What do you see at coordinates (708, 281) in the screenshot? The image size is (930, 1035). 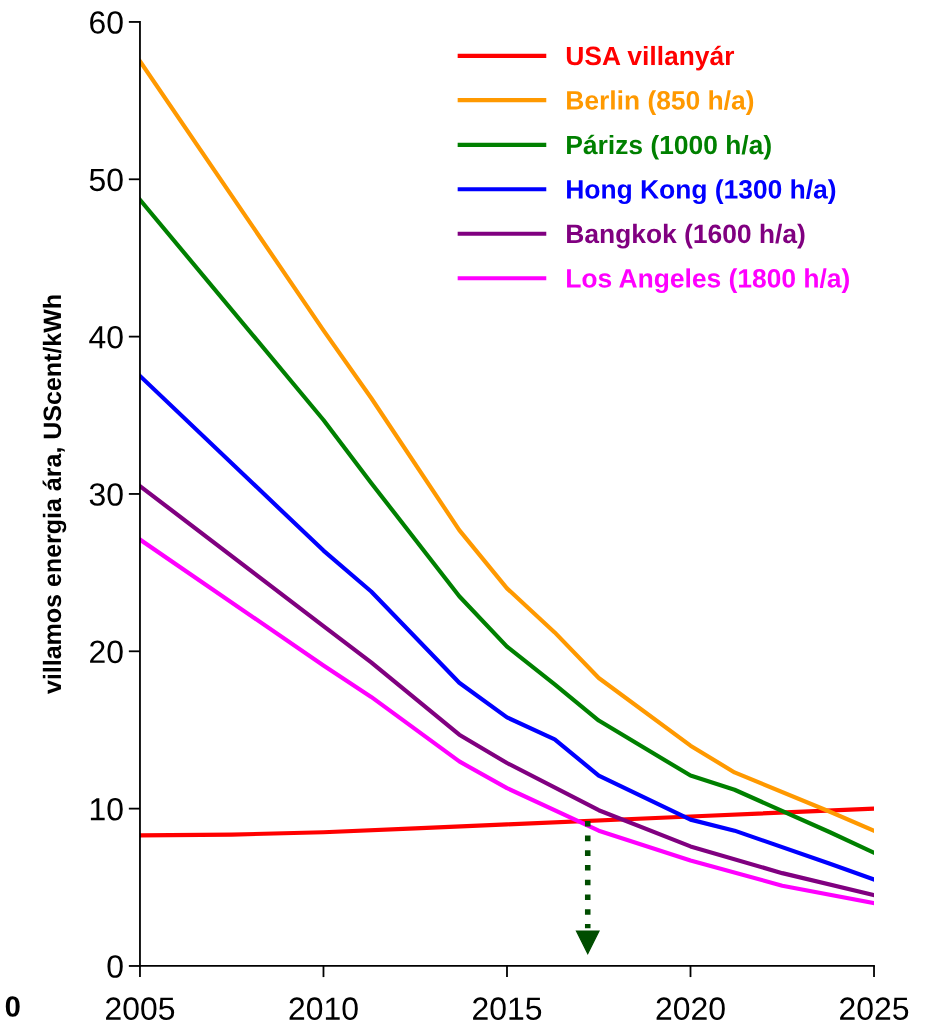 I see `legend-label: Los Angeles (1800 h/a)` at bounding box center [708, 281].